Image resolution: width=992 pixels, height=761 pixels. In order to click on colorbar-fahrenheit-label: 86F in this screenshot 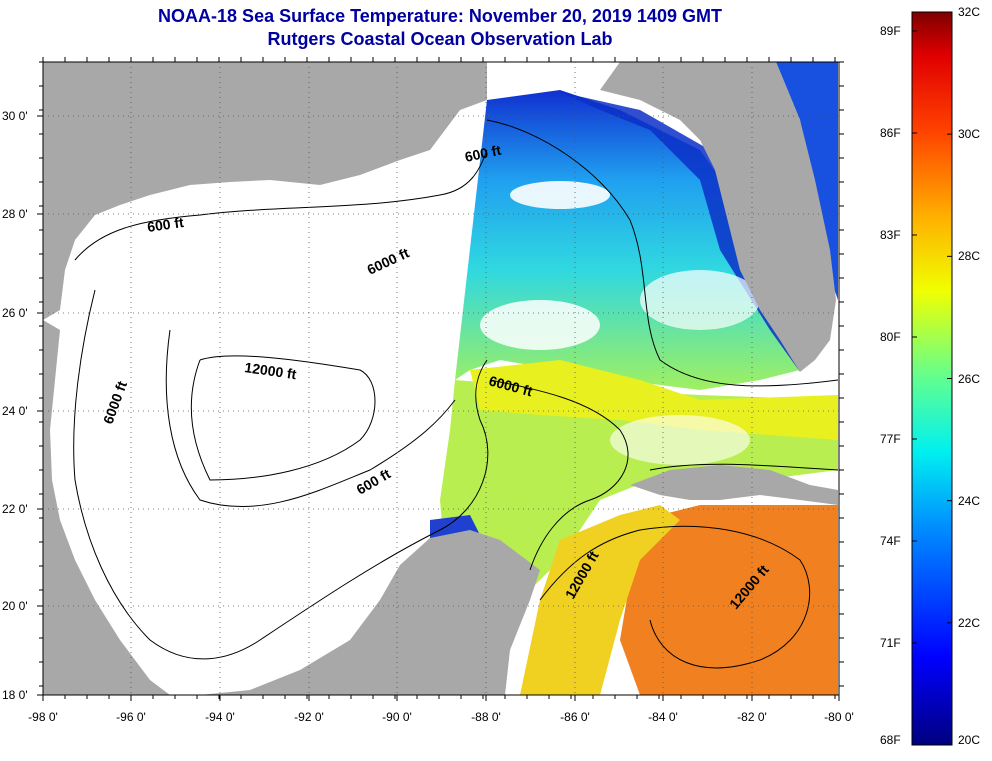, I will do `click(890, 133)`.